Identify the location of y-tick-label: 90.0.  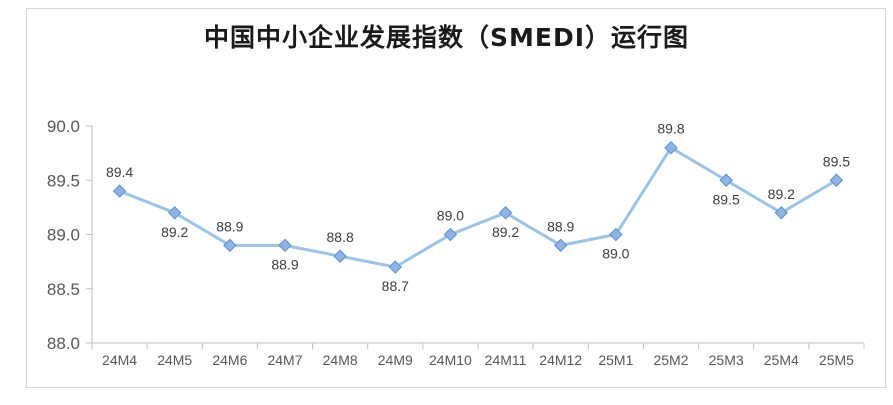
(63, 126).